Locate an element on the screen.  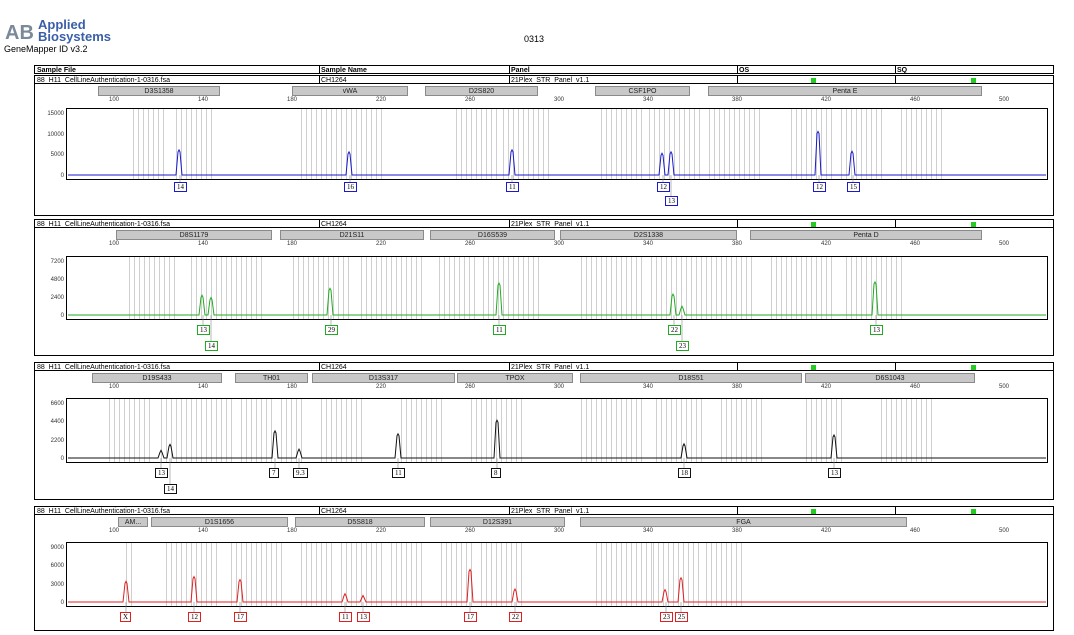
locus-marker: CSF1PO is located at coordinates (642, 91).